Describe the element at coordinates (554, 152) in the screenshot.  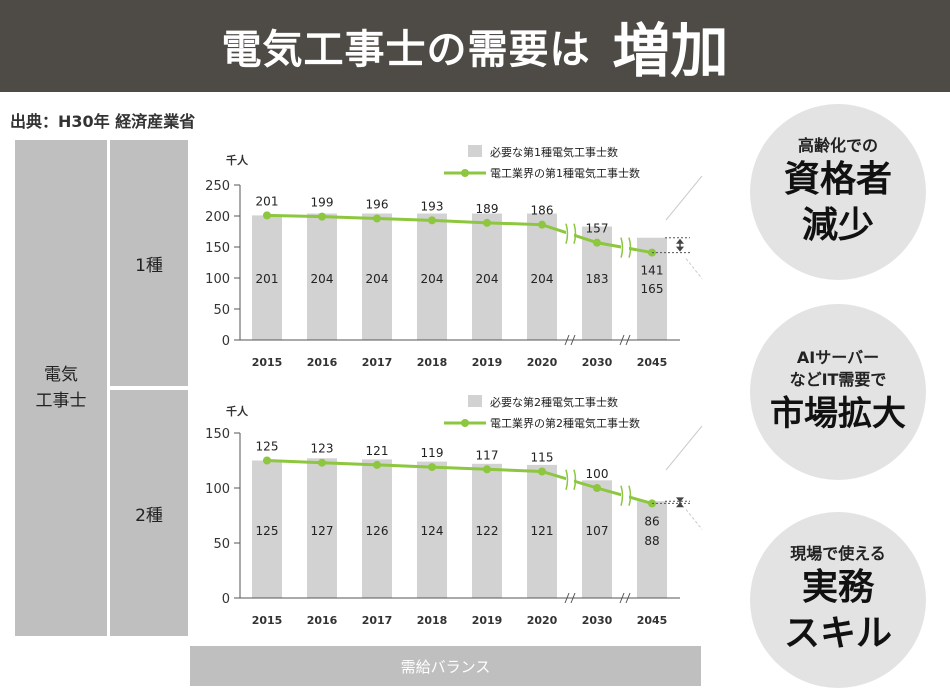
I see `legend-label-bar: 必要な第1種電気工事士数` at that location.